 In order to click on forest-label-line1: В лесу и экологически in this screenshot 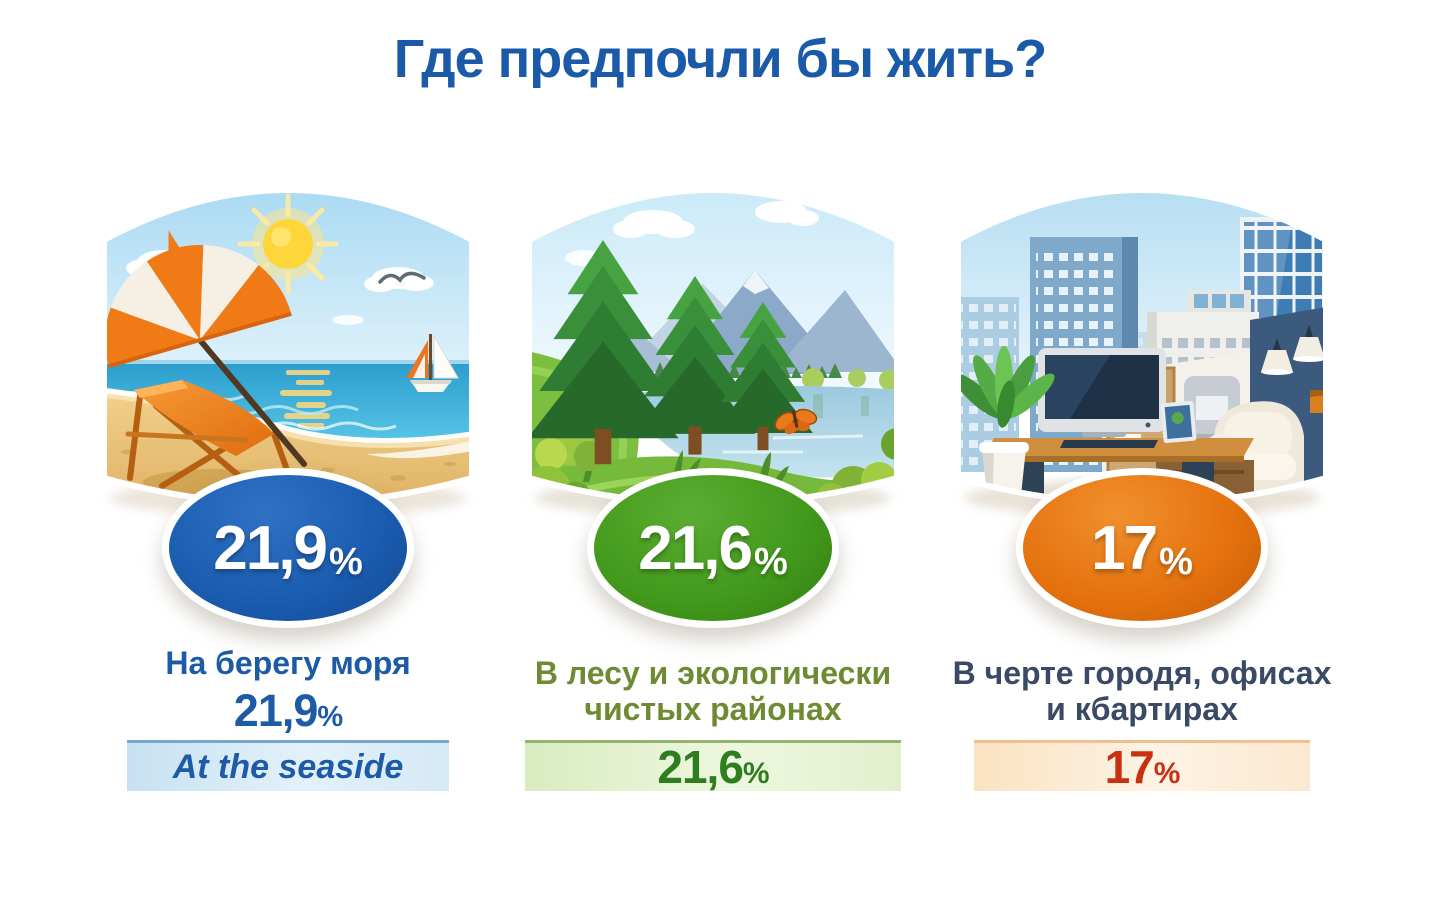, I will do `click(713, 672)`.